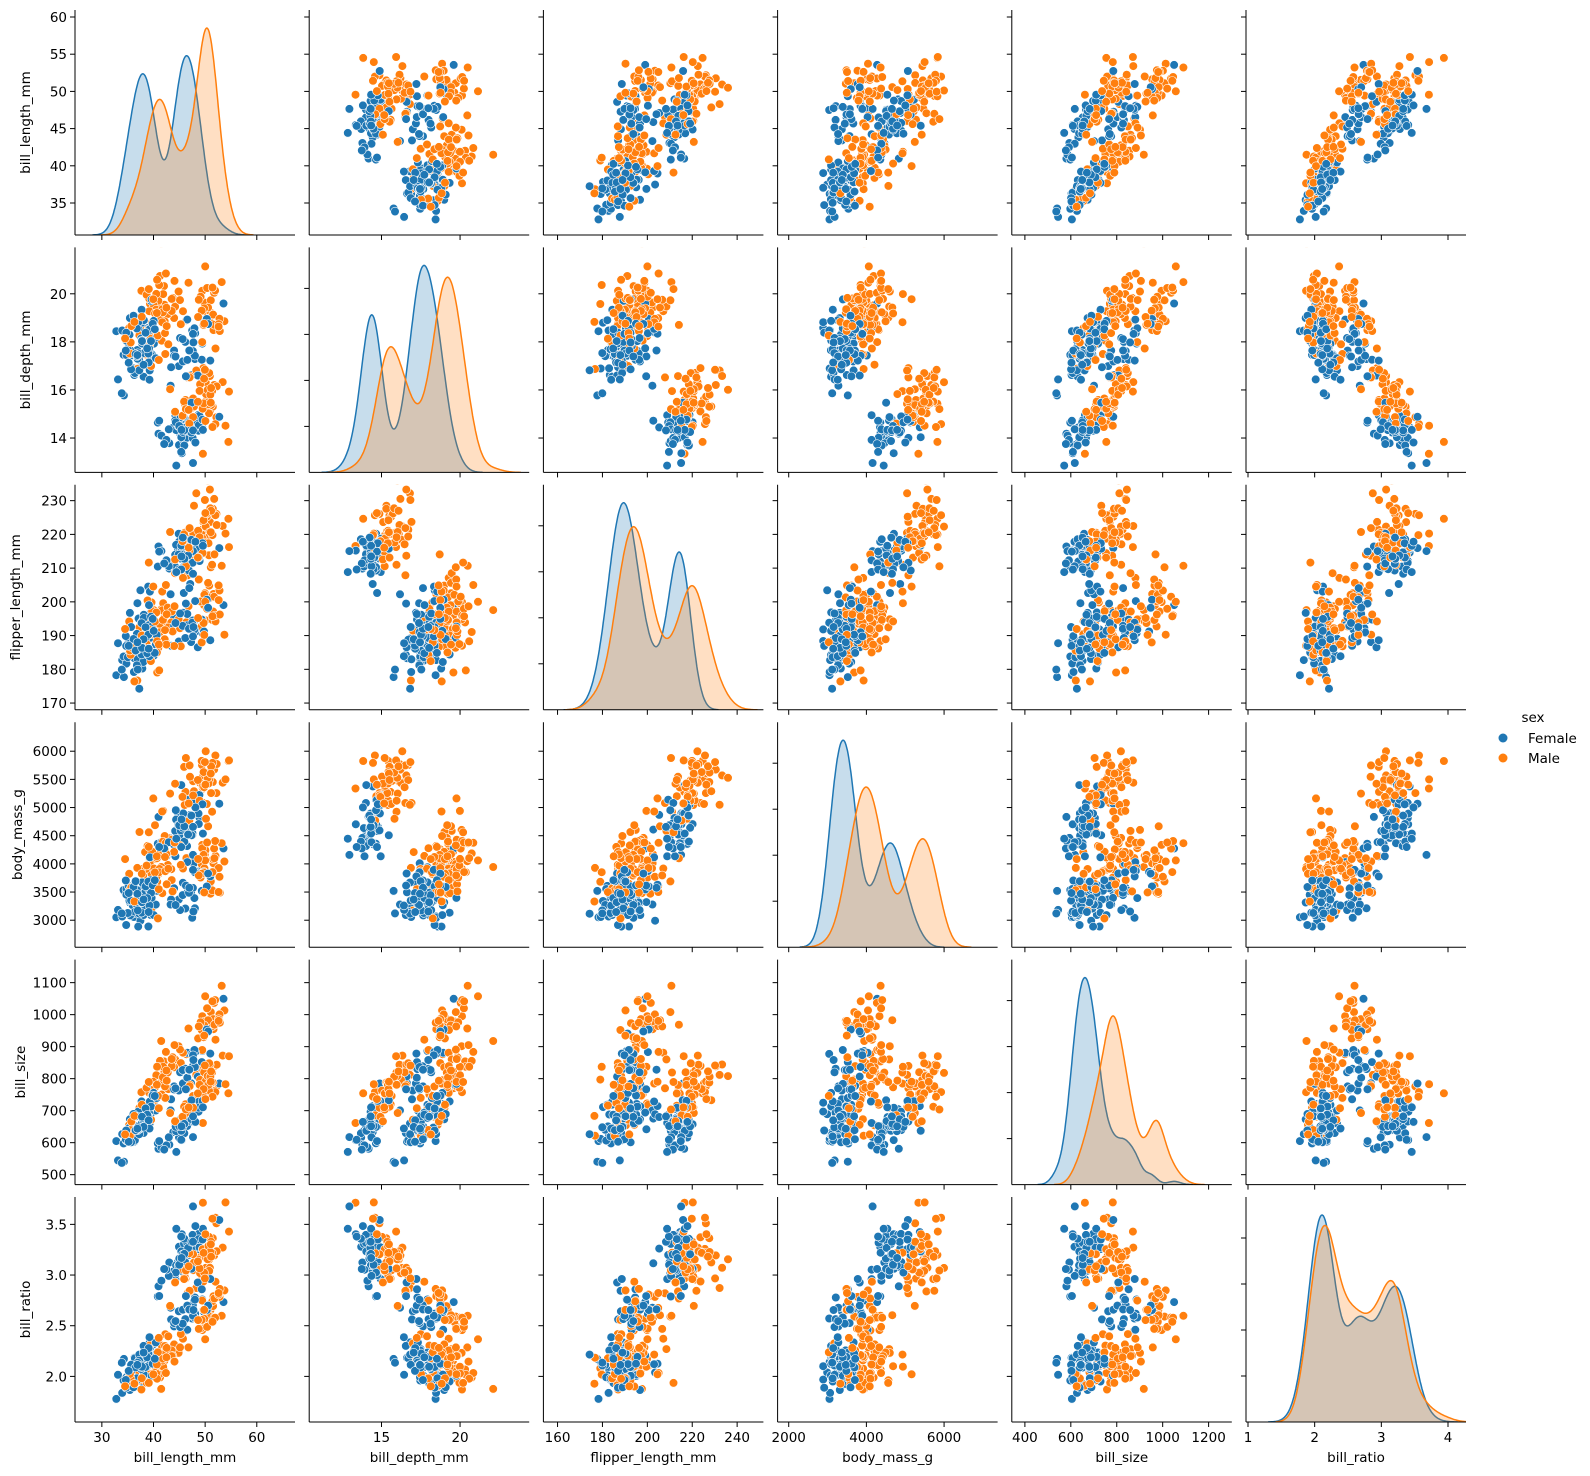 The image size is (1590, 1476). Describe the element at coordinates (420, 138) in the screenshot. I see `plot-area` at that location.